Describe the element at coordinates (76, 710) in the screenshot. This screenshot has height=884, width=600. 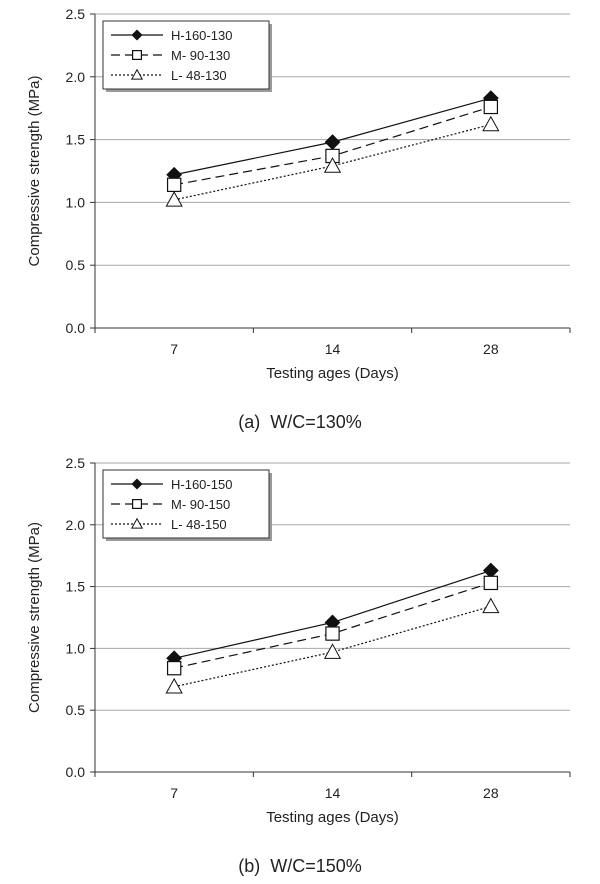
I see `y-tick-label-b-1: 0.5` at that location.